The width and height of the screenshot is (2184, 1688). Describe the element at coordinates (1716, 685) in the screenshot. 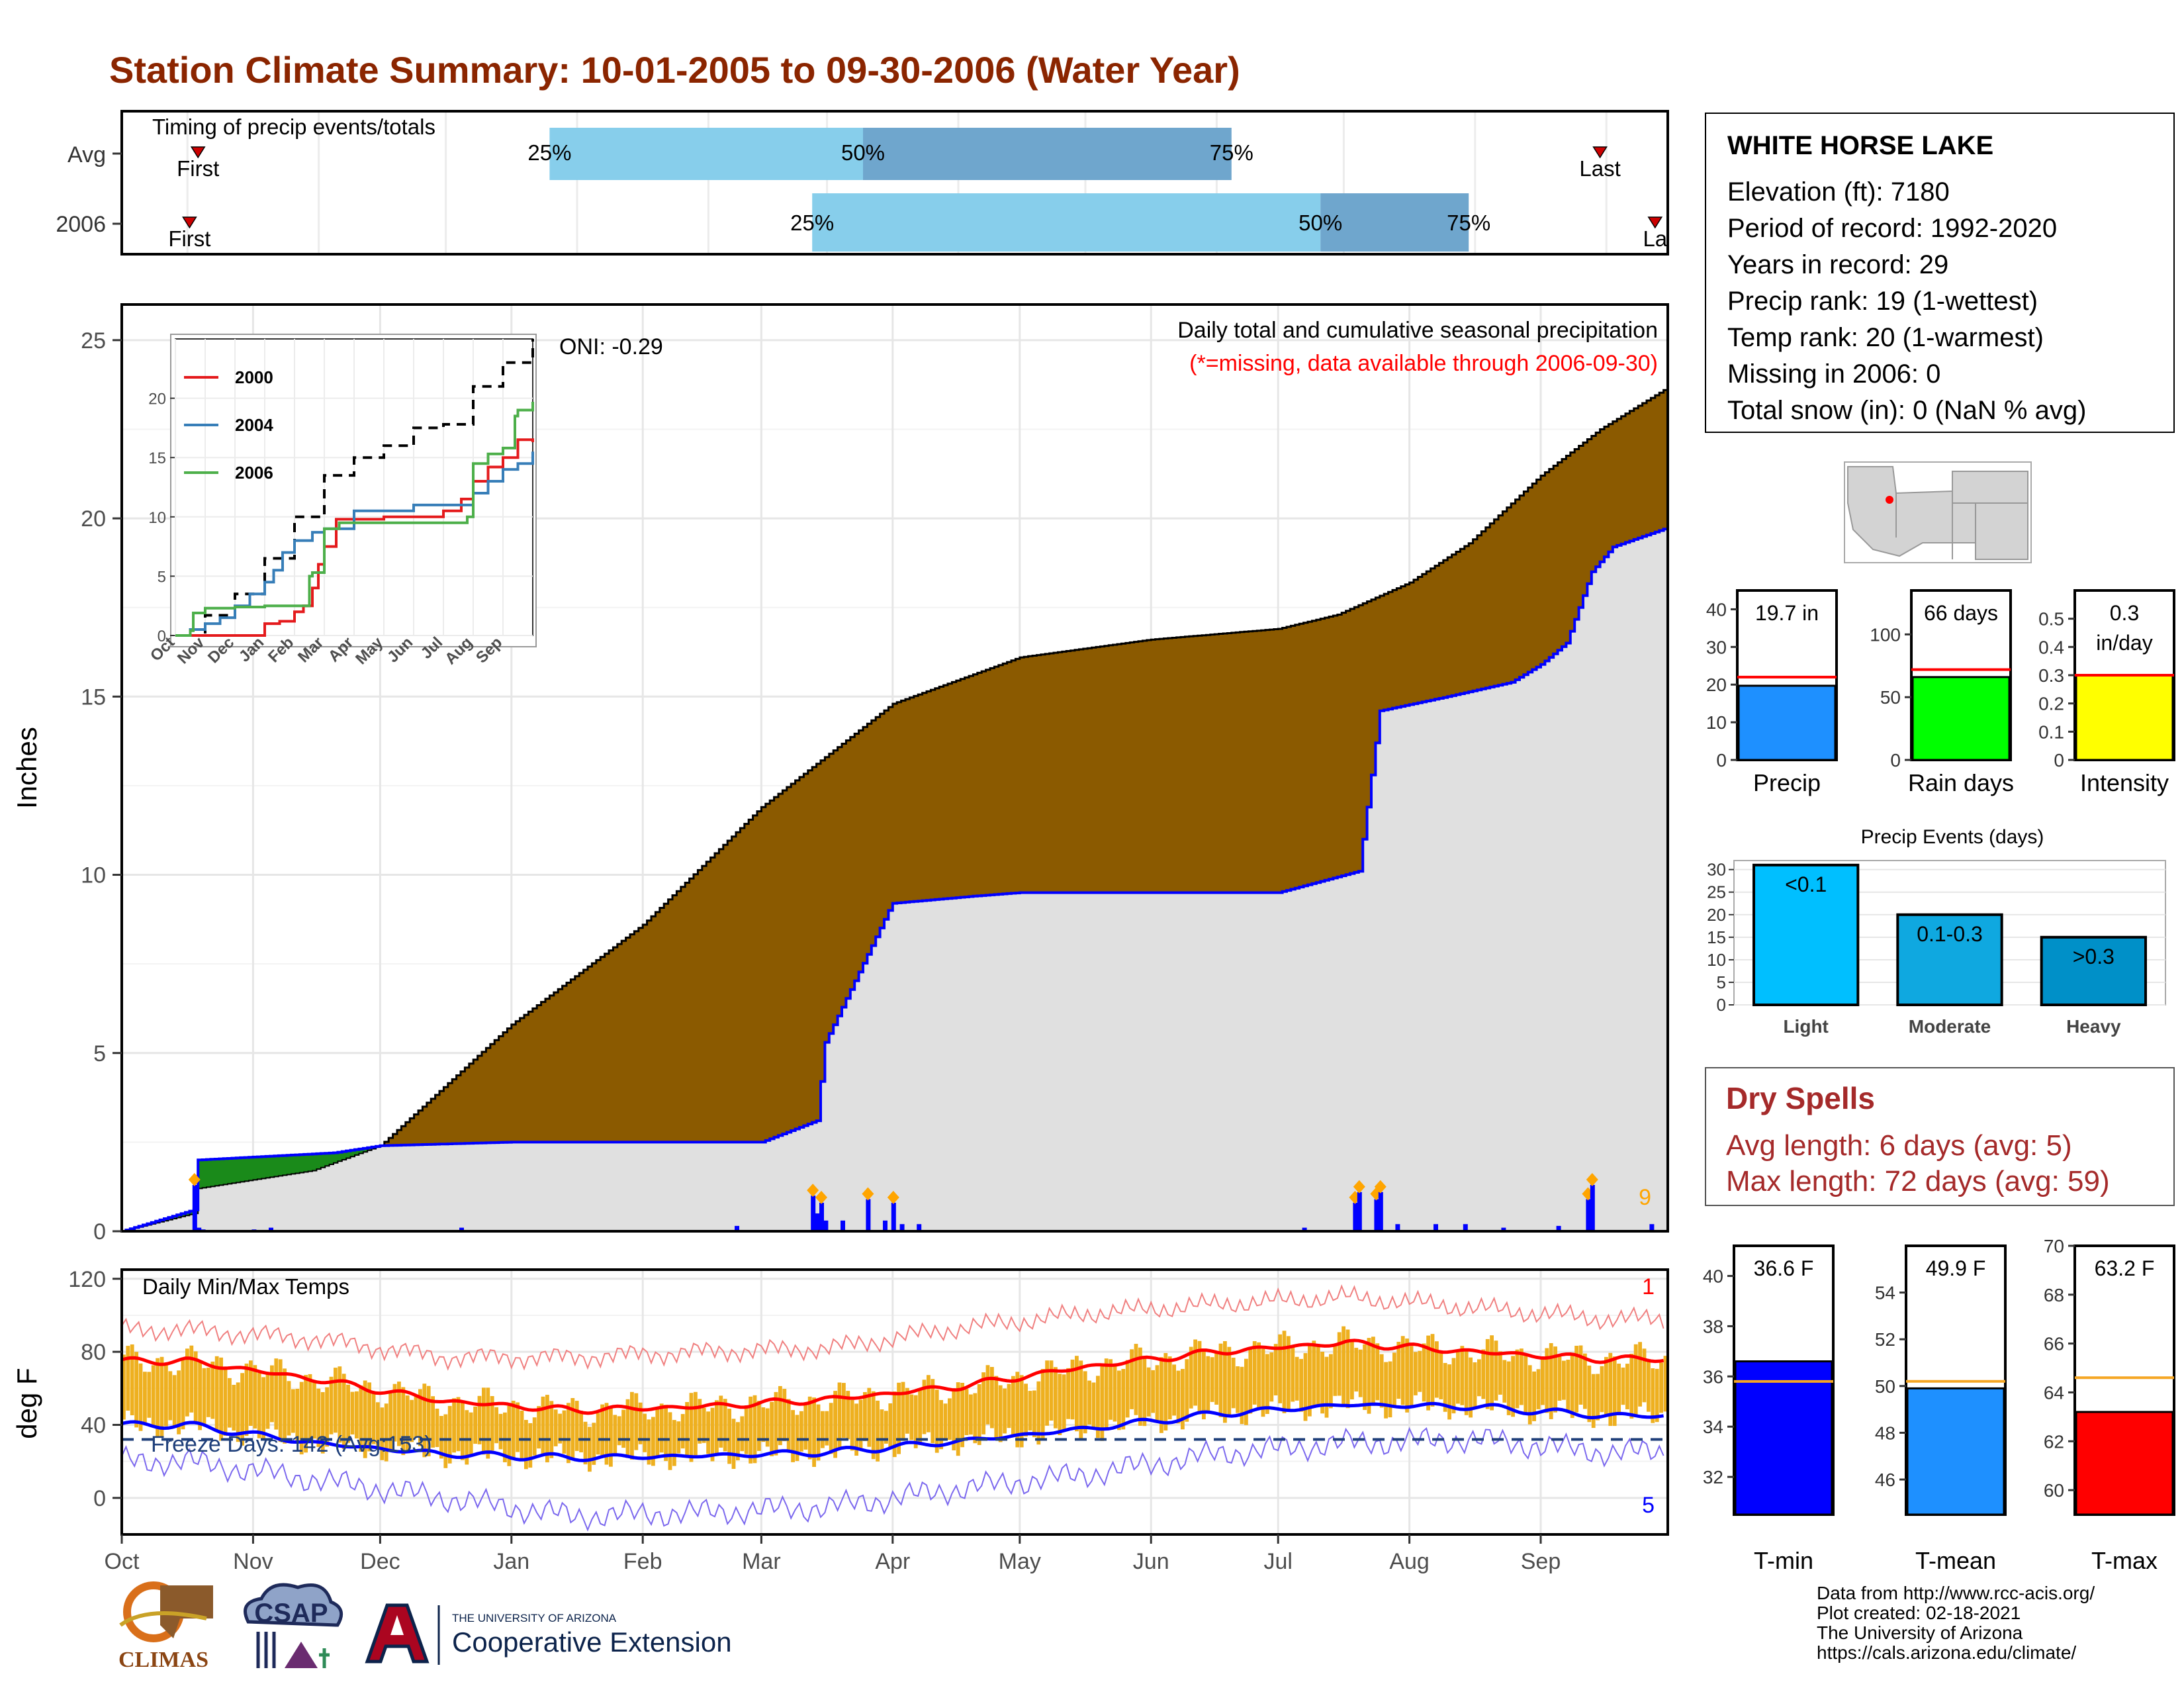

I see `summary-tick-label: 20` at that location.